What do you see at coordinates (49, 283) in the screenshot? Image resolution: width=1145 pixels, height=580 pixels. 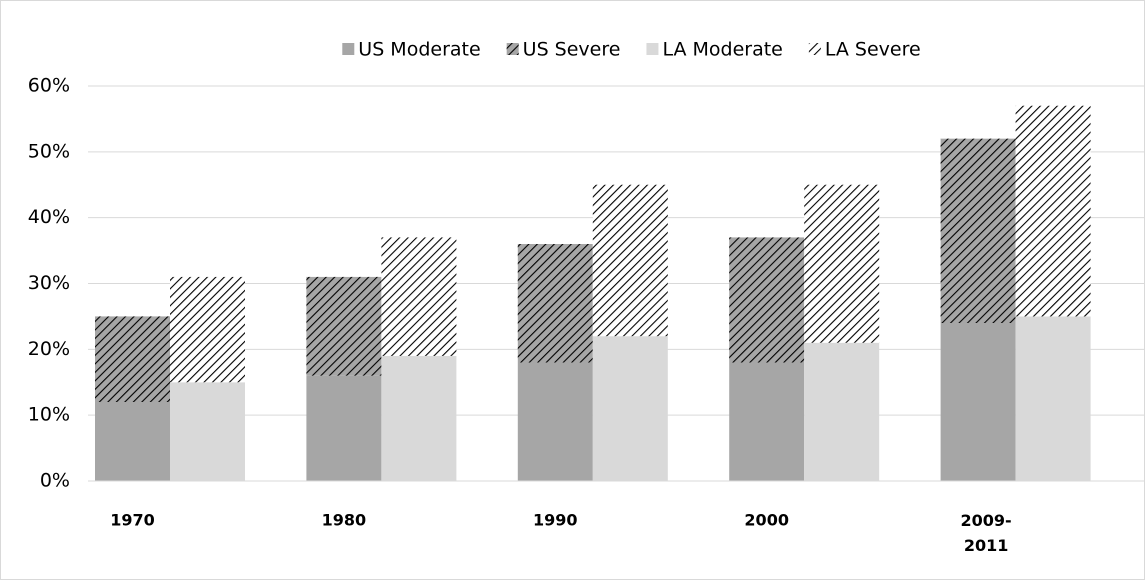 I see `y-tick-label: 30%` at bounding box center [49, 283].